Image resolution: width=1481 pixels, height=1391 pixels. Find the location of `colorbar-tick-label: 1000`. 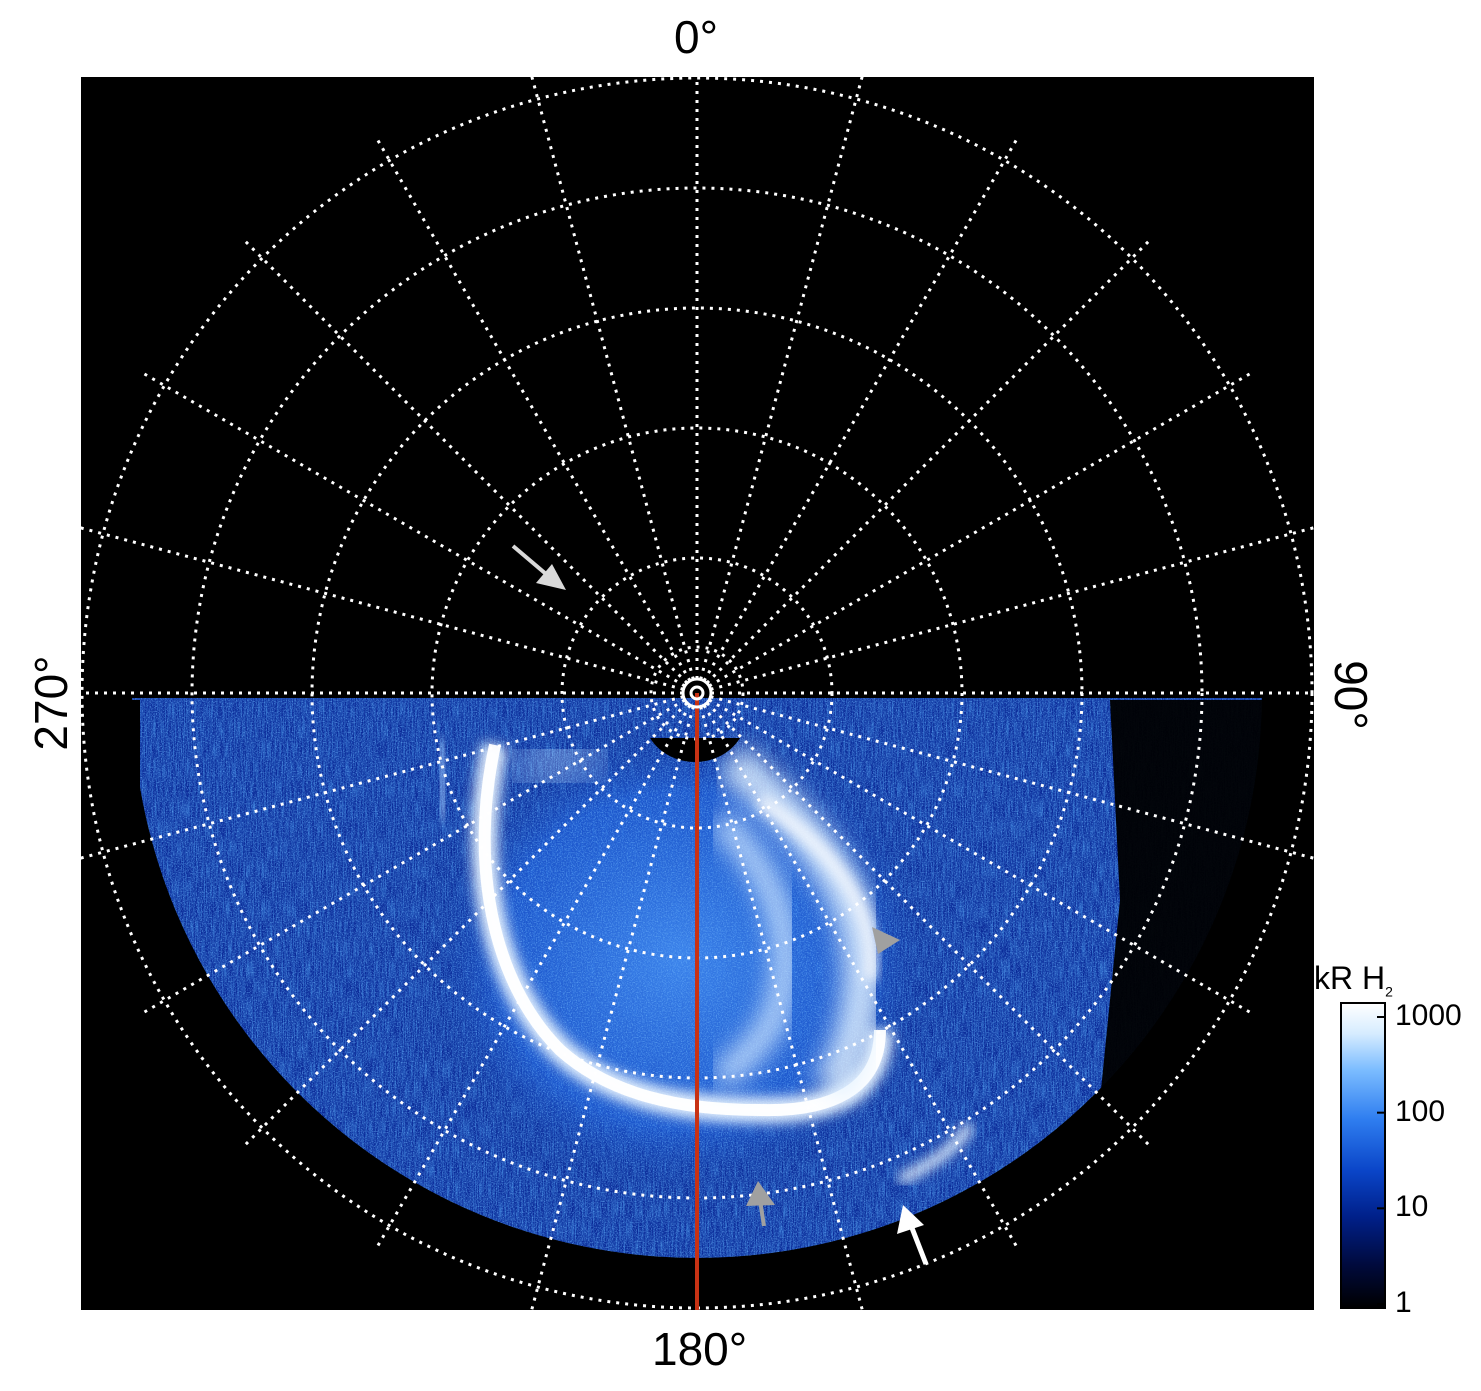

colorbar-tick-label: 1000 is located at coordinates (1428, 1015).